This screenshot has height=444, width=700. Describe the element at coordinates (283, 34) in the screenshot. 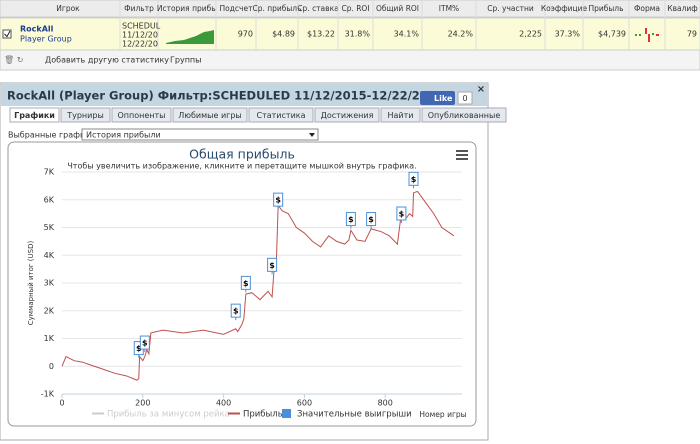

I see `cell-value: $4.89` at that location.